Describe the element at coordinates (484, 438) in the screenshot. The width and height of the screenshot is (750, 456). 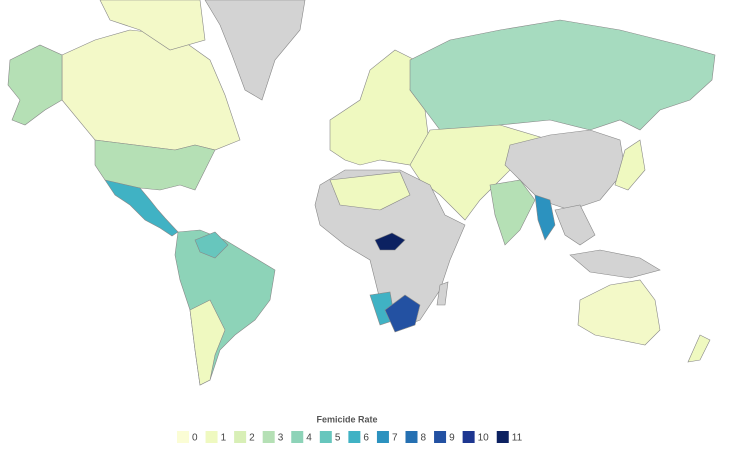
I see `legend-label: 10` at that location.